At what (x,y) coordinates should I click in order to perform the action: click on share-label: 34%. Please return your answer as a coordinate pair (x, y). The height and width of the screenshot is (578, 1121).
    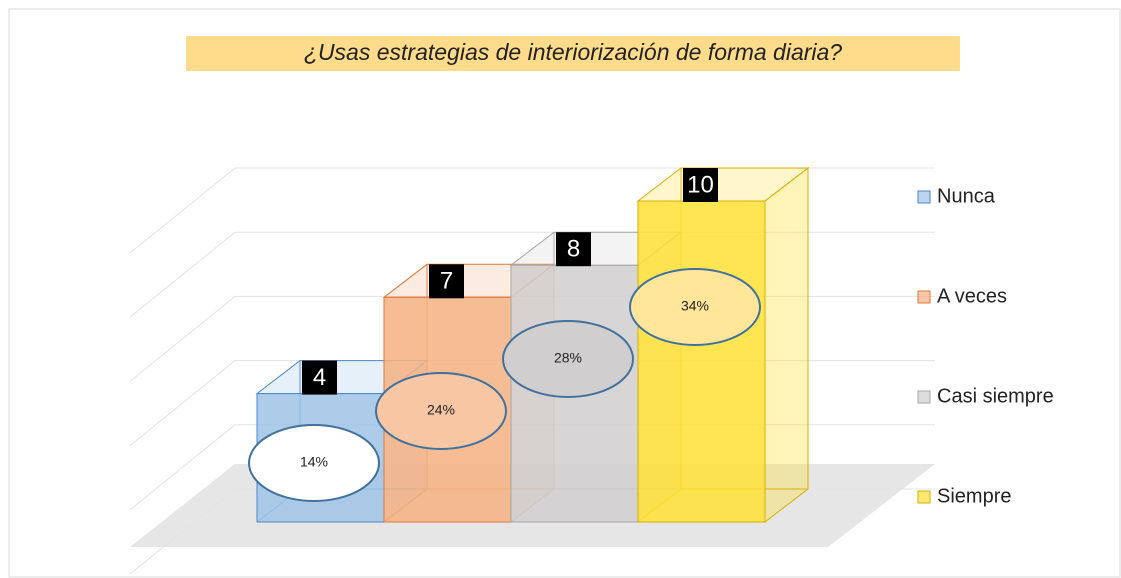
    Looking at the image, I should click on (695, 306).